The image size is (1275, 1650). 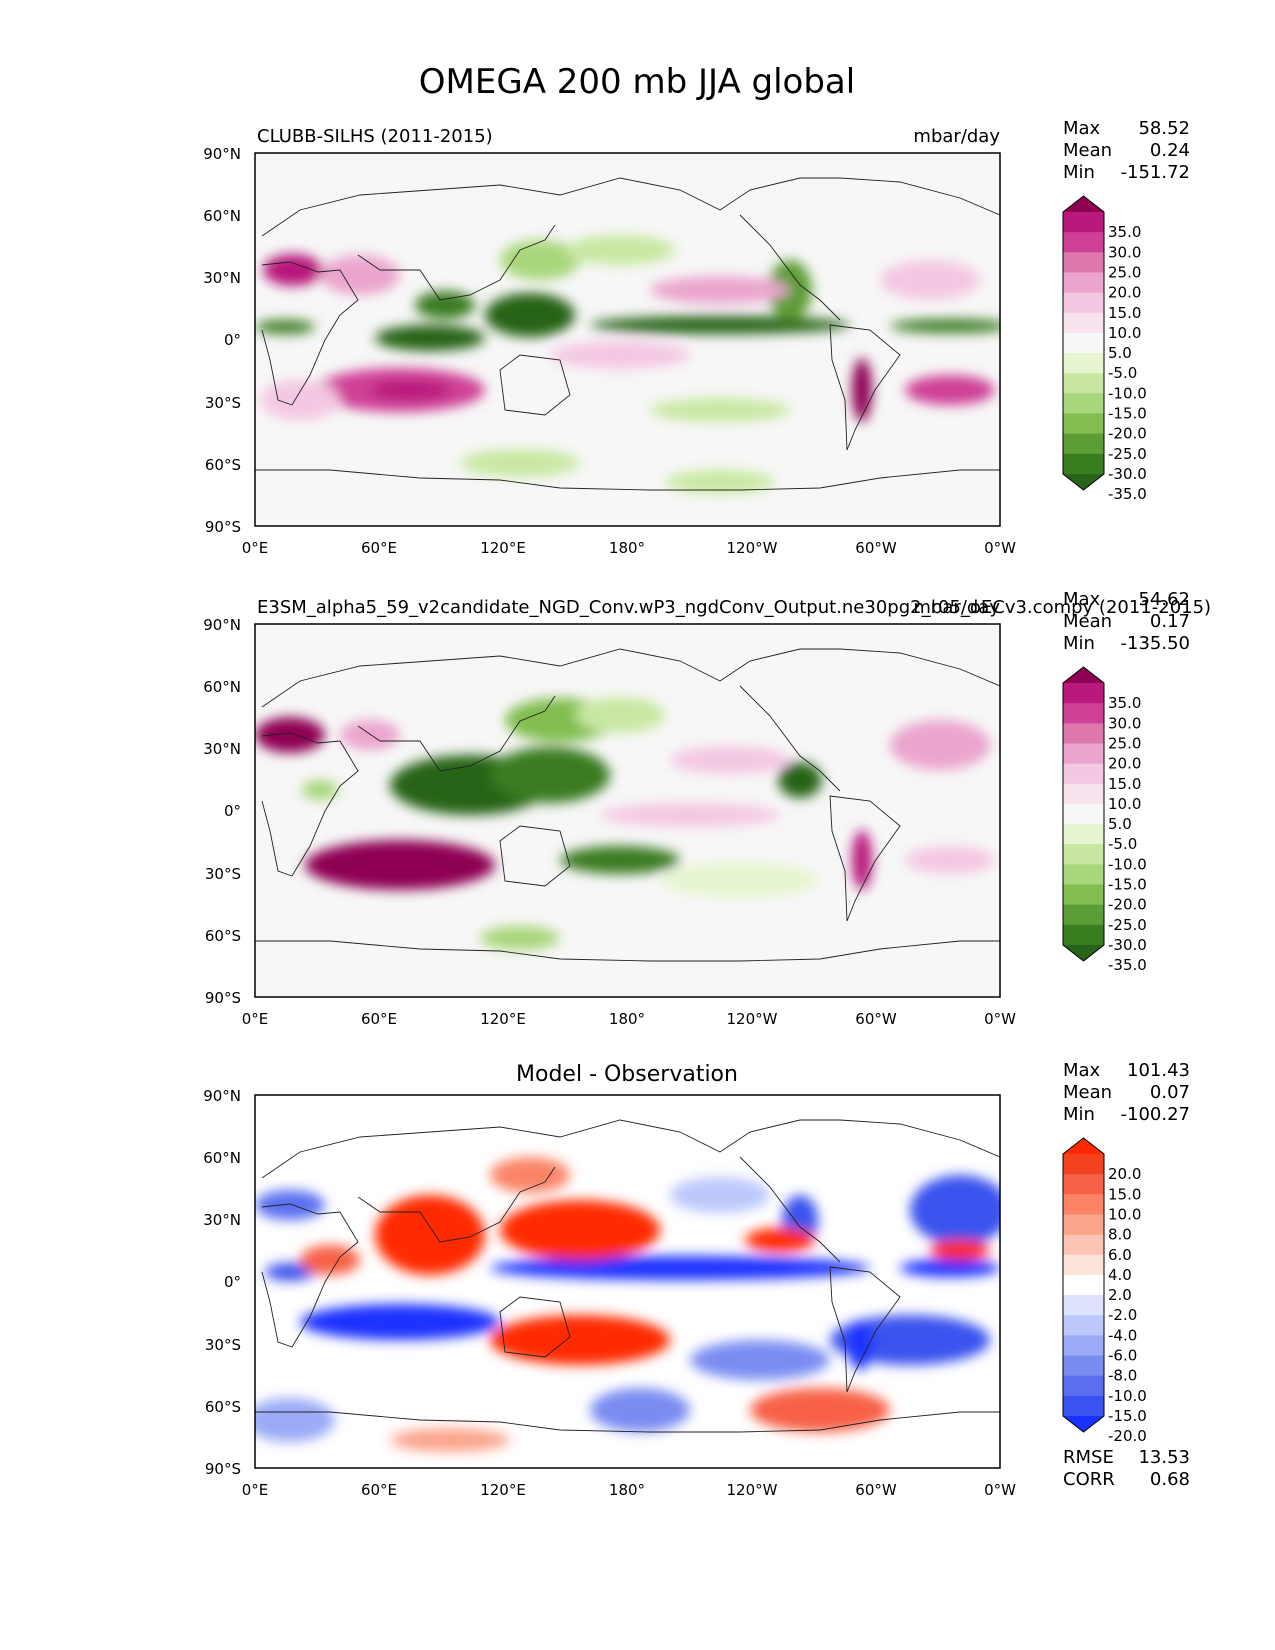 I want to click on x-tick-label: 180°, so click(x=627, y=1019).